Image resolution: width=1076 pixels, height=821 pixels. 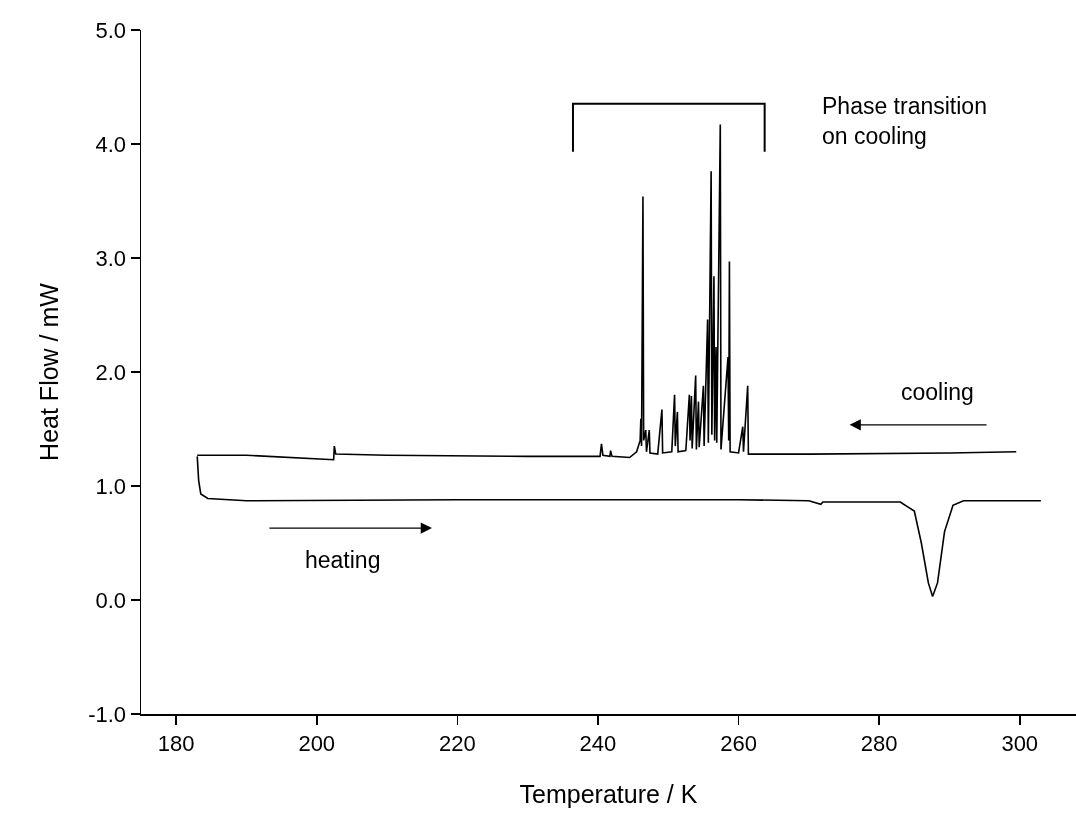 What do you see at coordinates (317, 743) in the screenshot?
I see `x-tick-label: 200` at bounding box center [317, 743].